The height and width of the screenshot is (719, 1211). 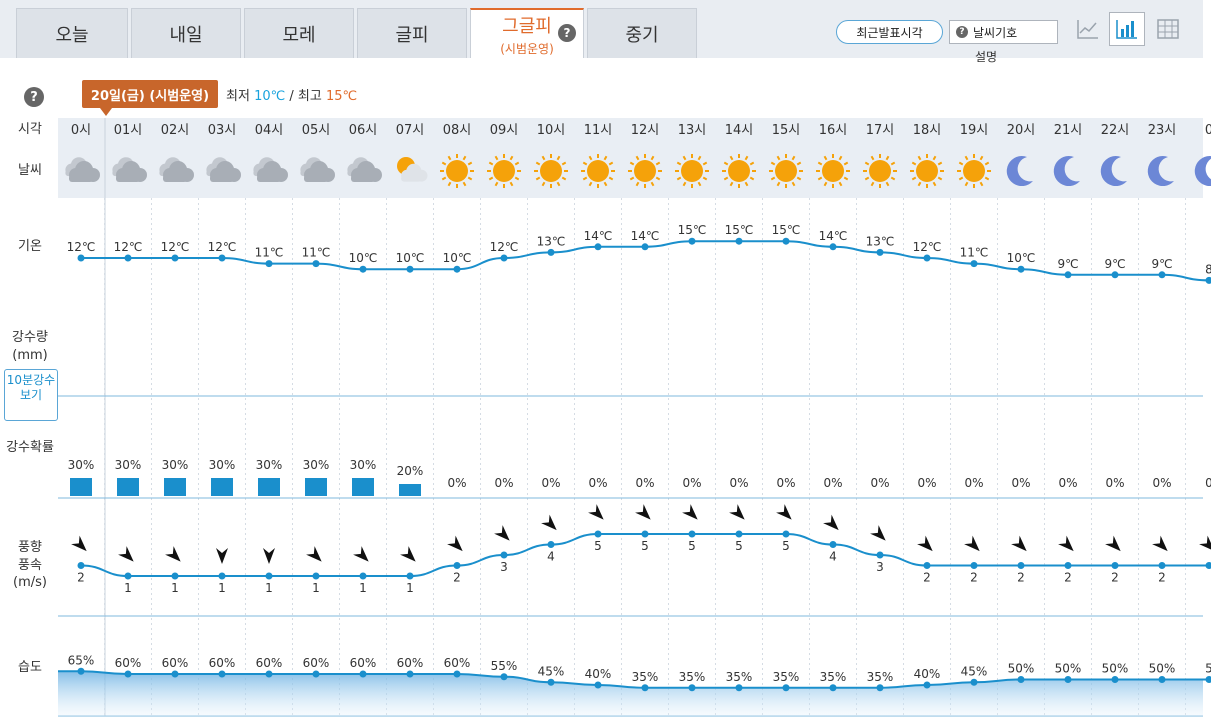 What do you see at coordinates (889, 32) in the screenshot?
I see `recent-release-button: 최근발표시각` at bounding box center [889, 32].